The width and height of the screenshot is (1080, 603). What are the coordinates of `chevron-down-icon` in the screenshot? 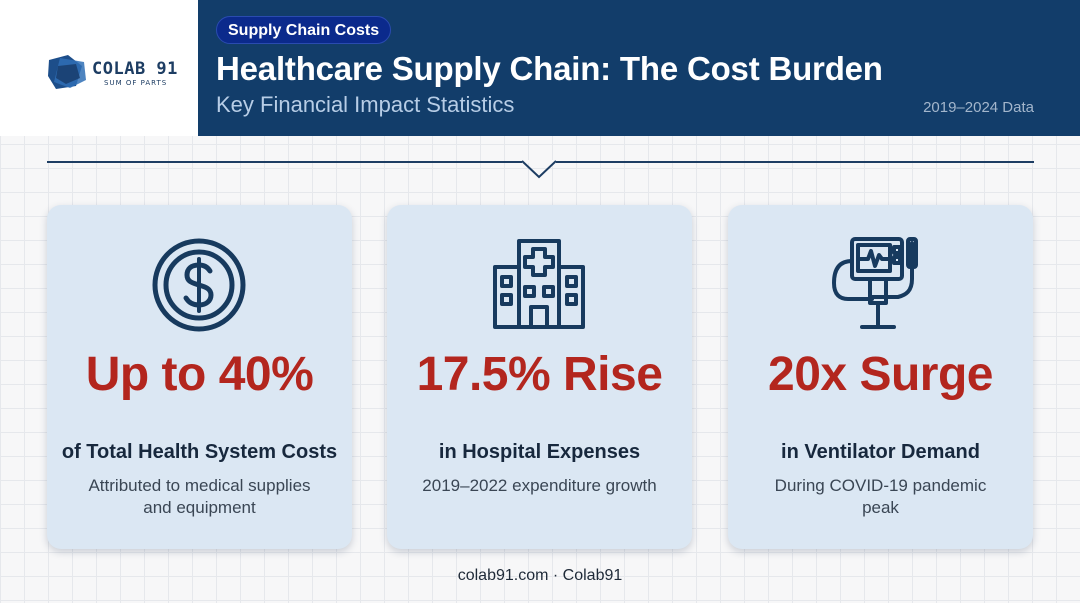 It's located at (539, 169).